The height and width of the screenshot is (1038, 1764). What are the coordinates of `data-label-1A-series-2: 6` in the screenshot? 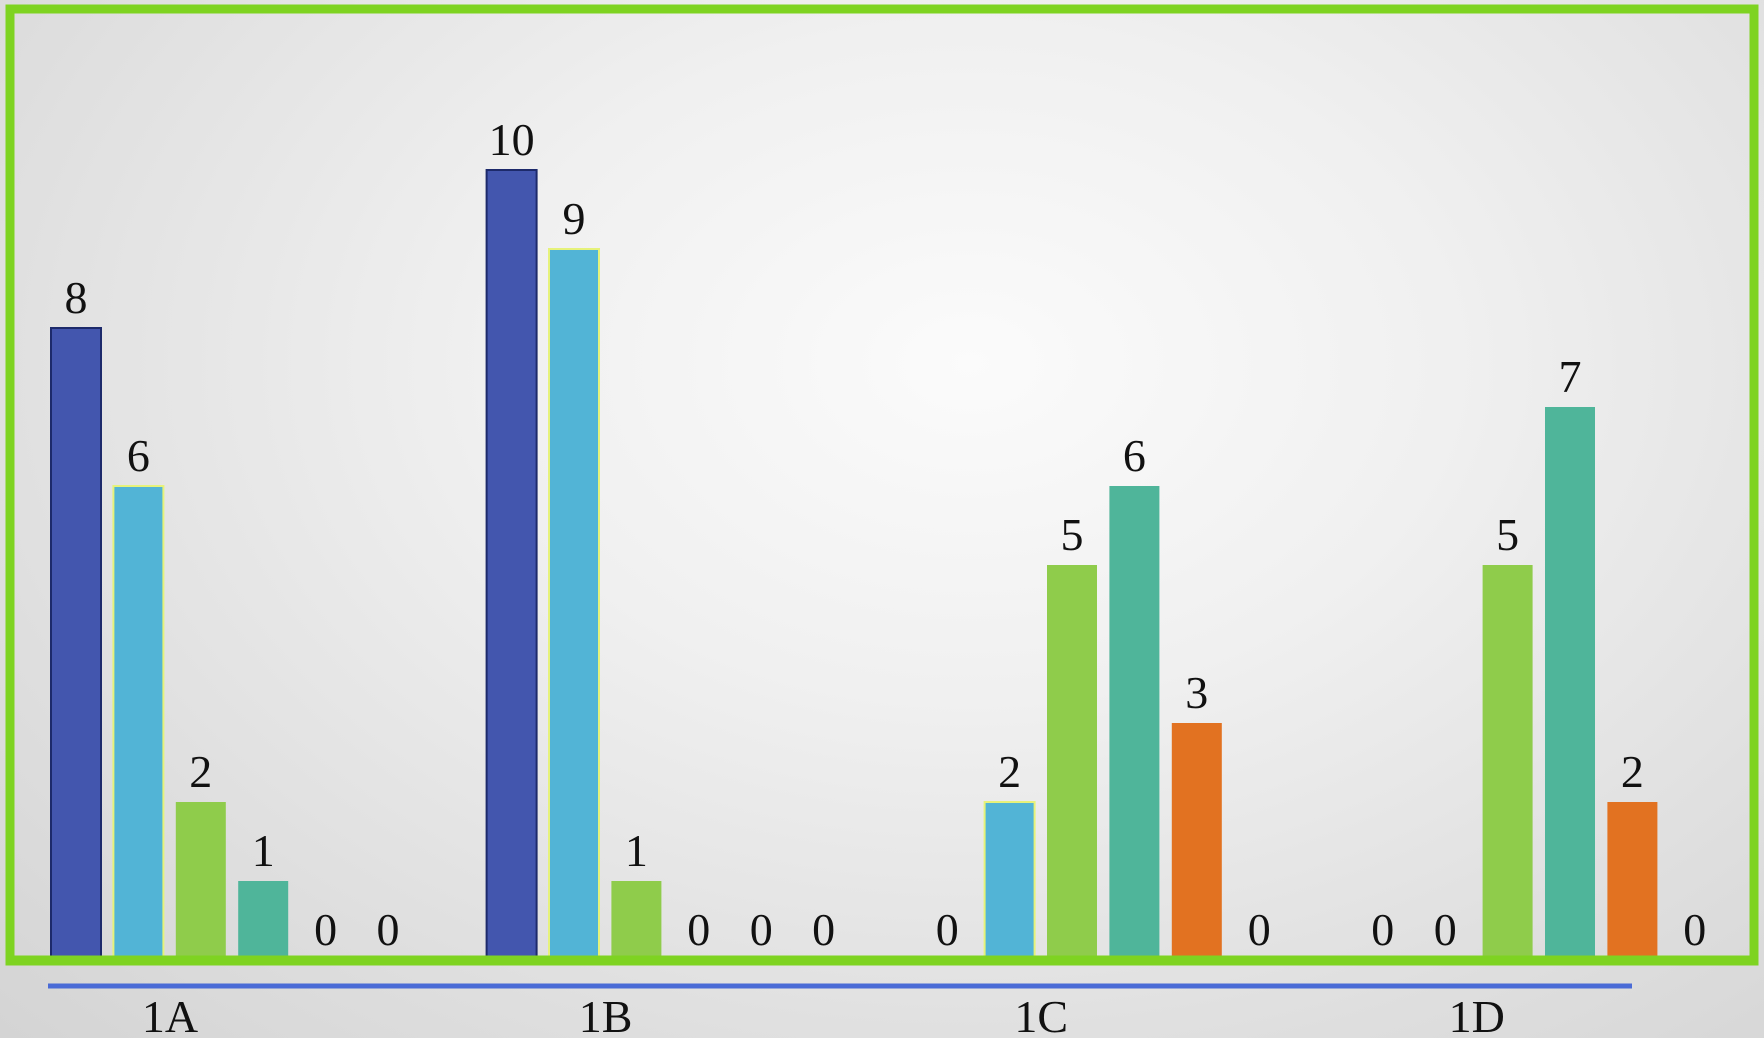 It's located at (138, 455).